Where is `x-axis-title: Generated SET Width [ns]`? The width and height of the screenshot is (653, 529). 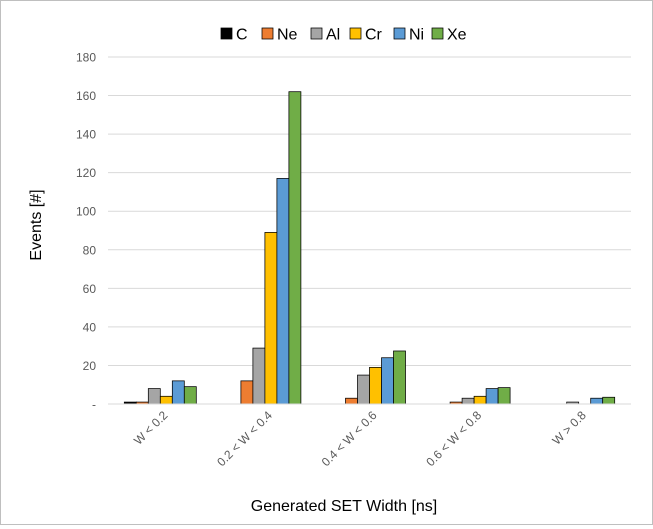 x-axis-title: Generated SET Width [ns] is located at coordinates (344, 506).